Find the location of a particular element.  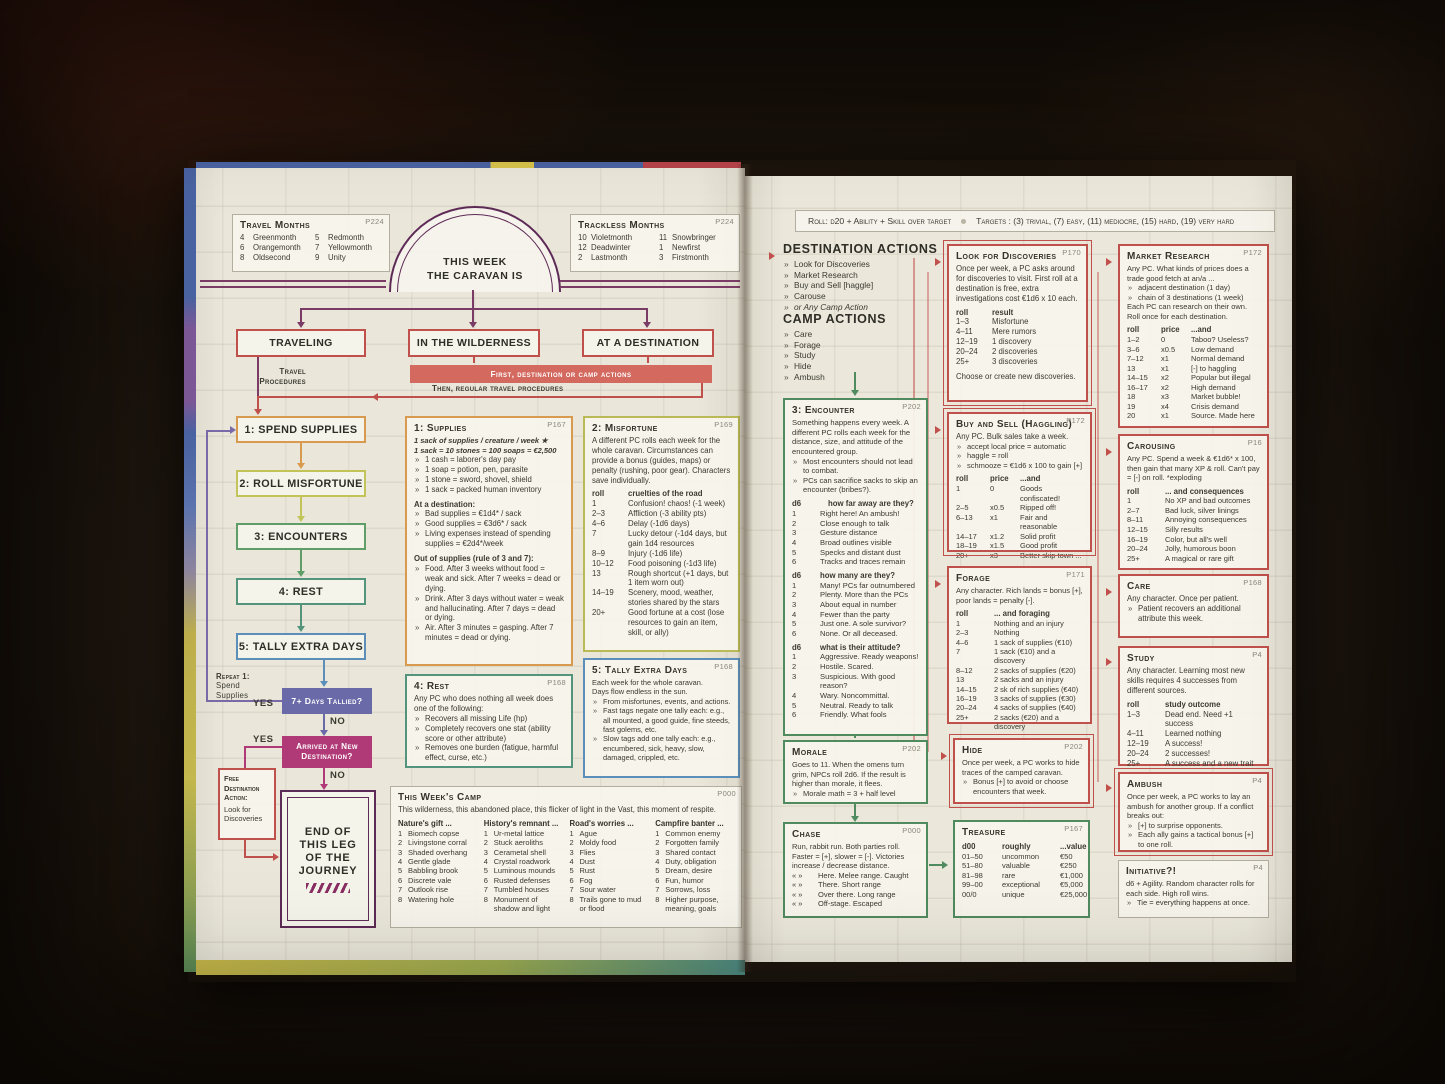

month-item: 4 Greenmonth is located at coordinates (268, 237).